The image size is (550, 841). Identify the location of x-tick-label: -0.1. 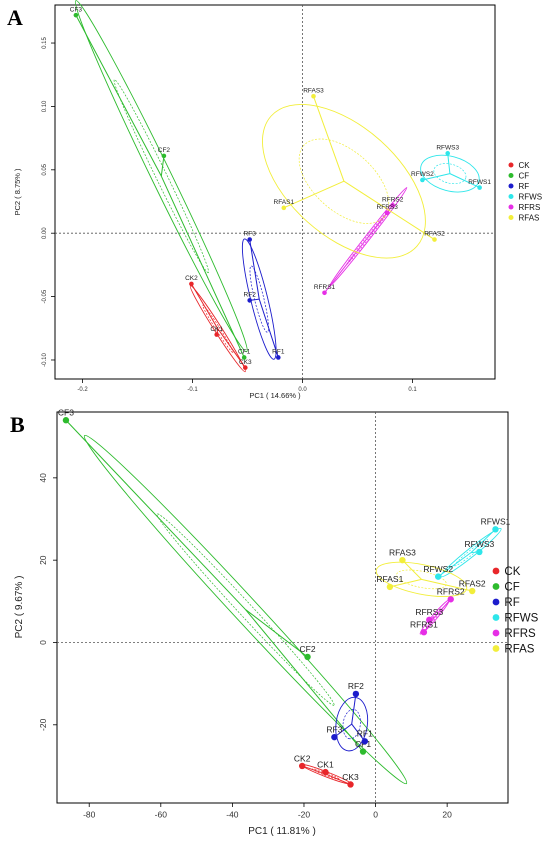
(192, 390).